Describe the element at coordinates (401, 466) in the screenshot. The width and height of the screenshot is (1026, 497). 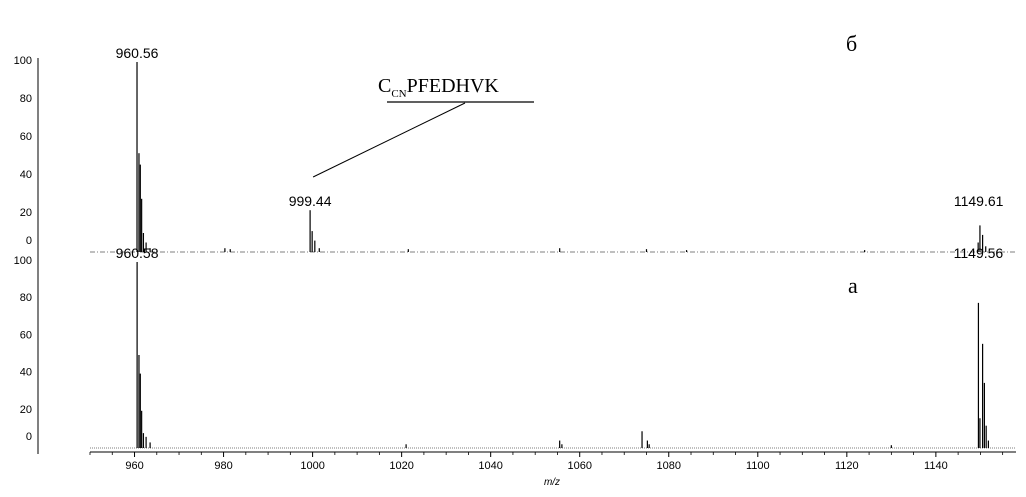
I see `x-tick-label: 1020` at that location.